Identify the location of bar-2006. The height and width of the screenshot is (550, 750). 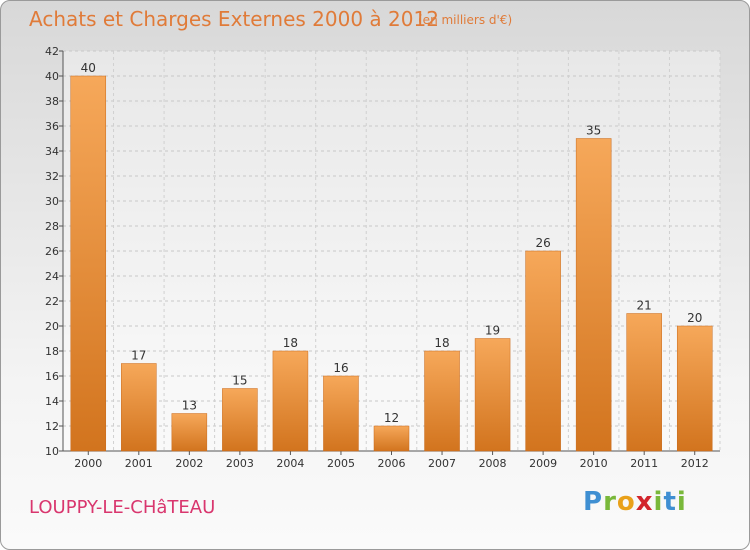
(391, 438).